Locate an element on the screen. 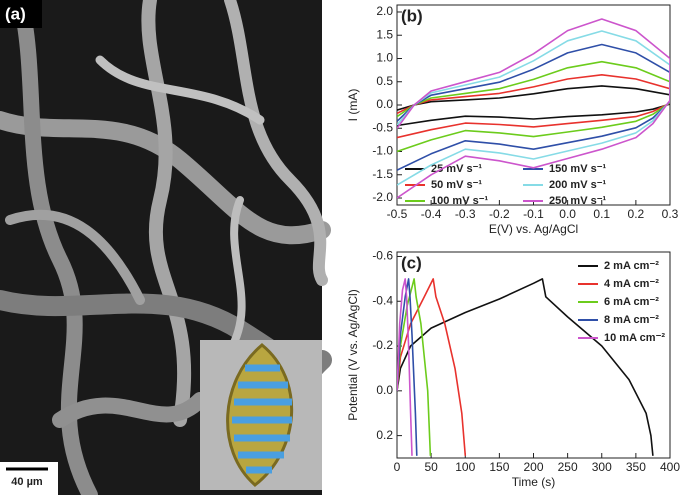  x-tick-label: -0.1 is located at coordinates (533, 214).